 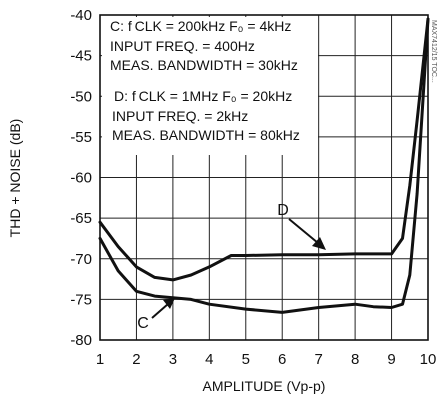 I want to click on pointer-line-d, so click(x=303, y=231).